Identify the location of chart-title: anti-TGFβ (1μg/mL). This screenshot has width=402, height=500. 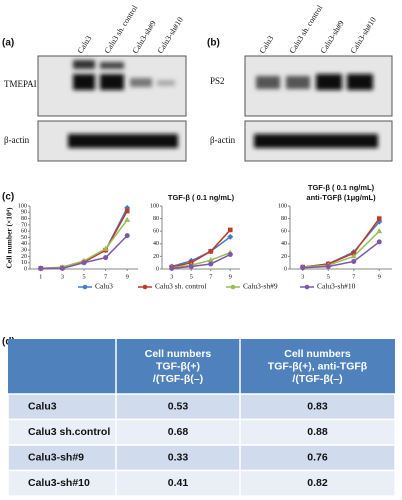
(341, 197).